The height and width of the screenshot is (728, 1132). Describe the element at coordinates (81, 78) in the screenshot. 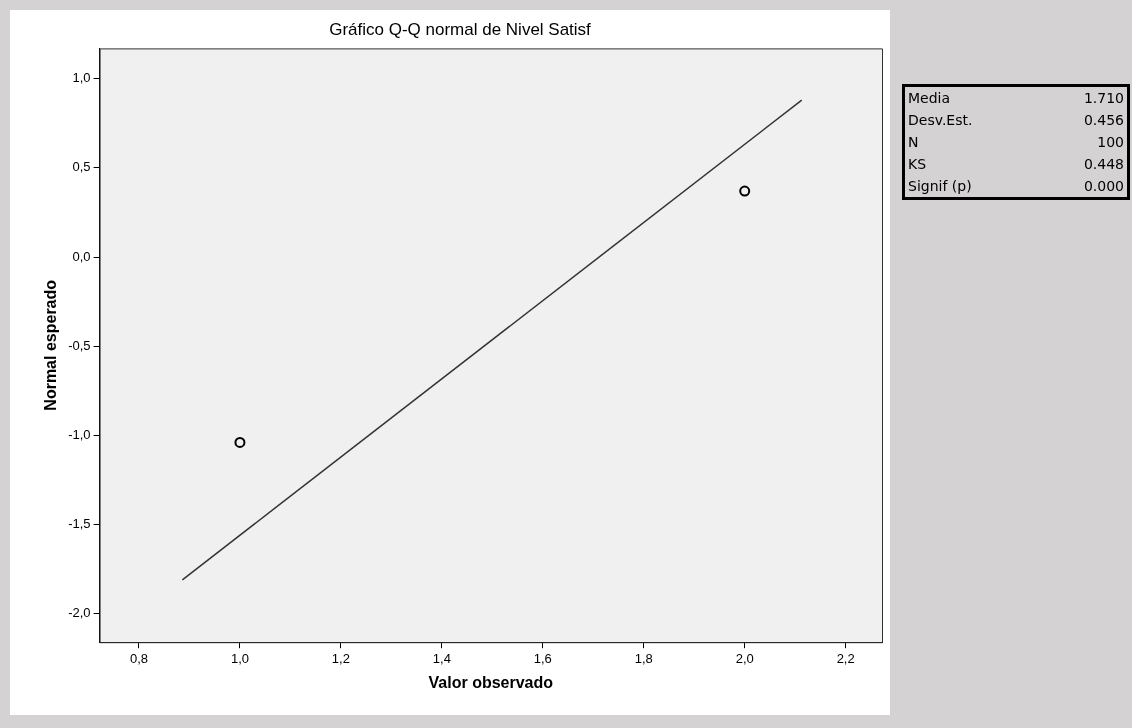

I see `y-tick-label: 1,0` at that location.